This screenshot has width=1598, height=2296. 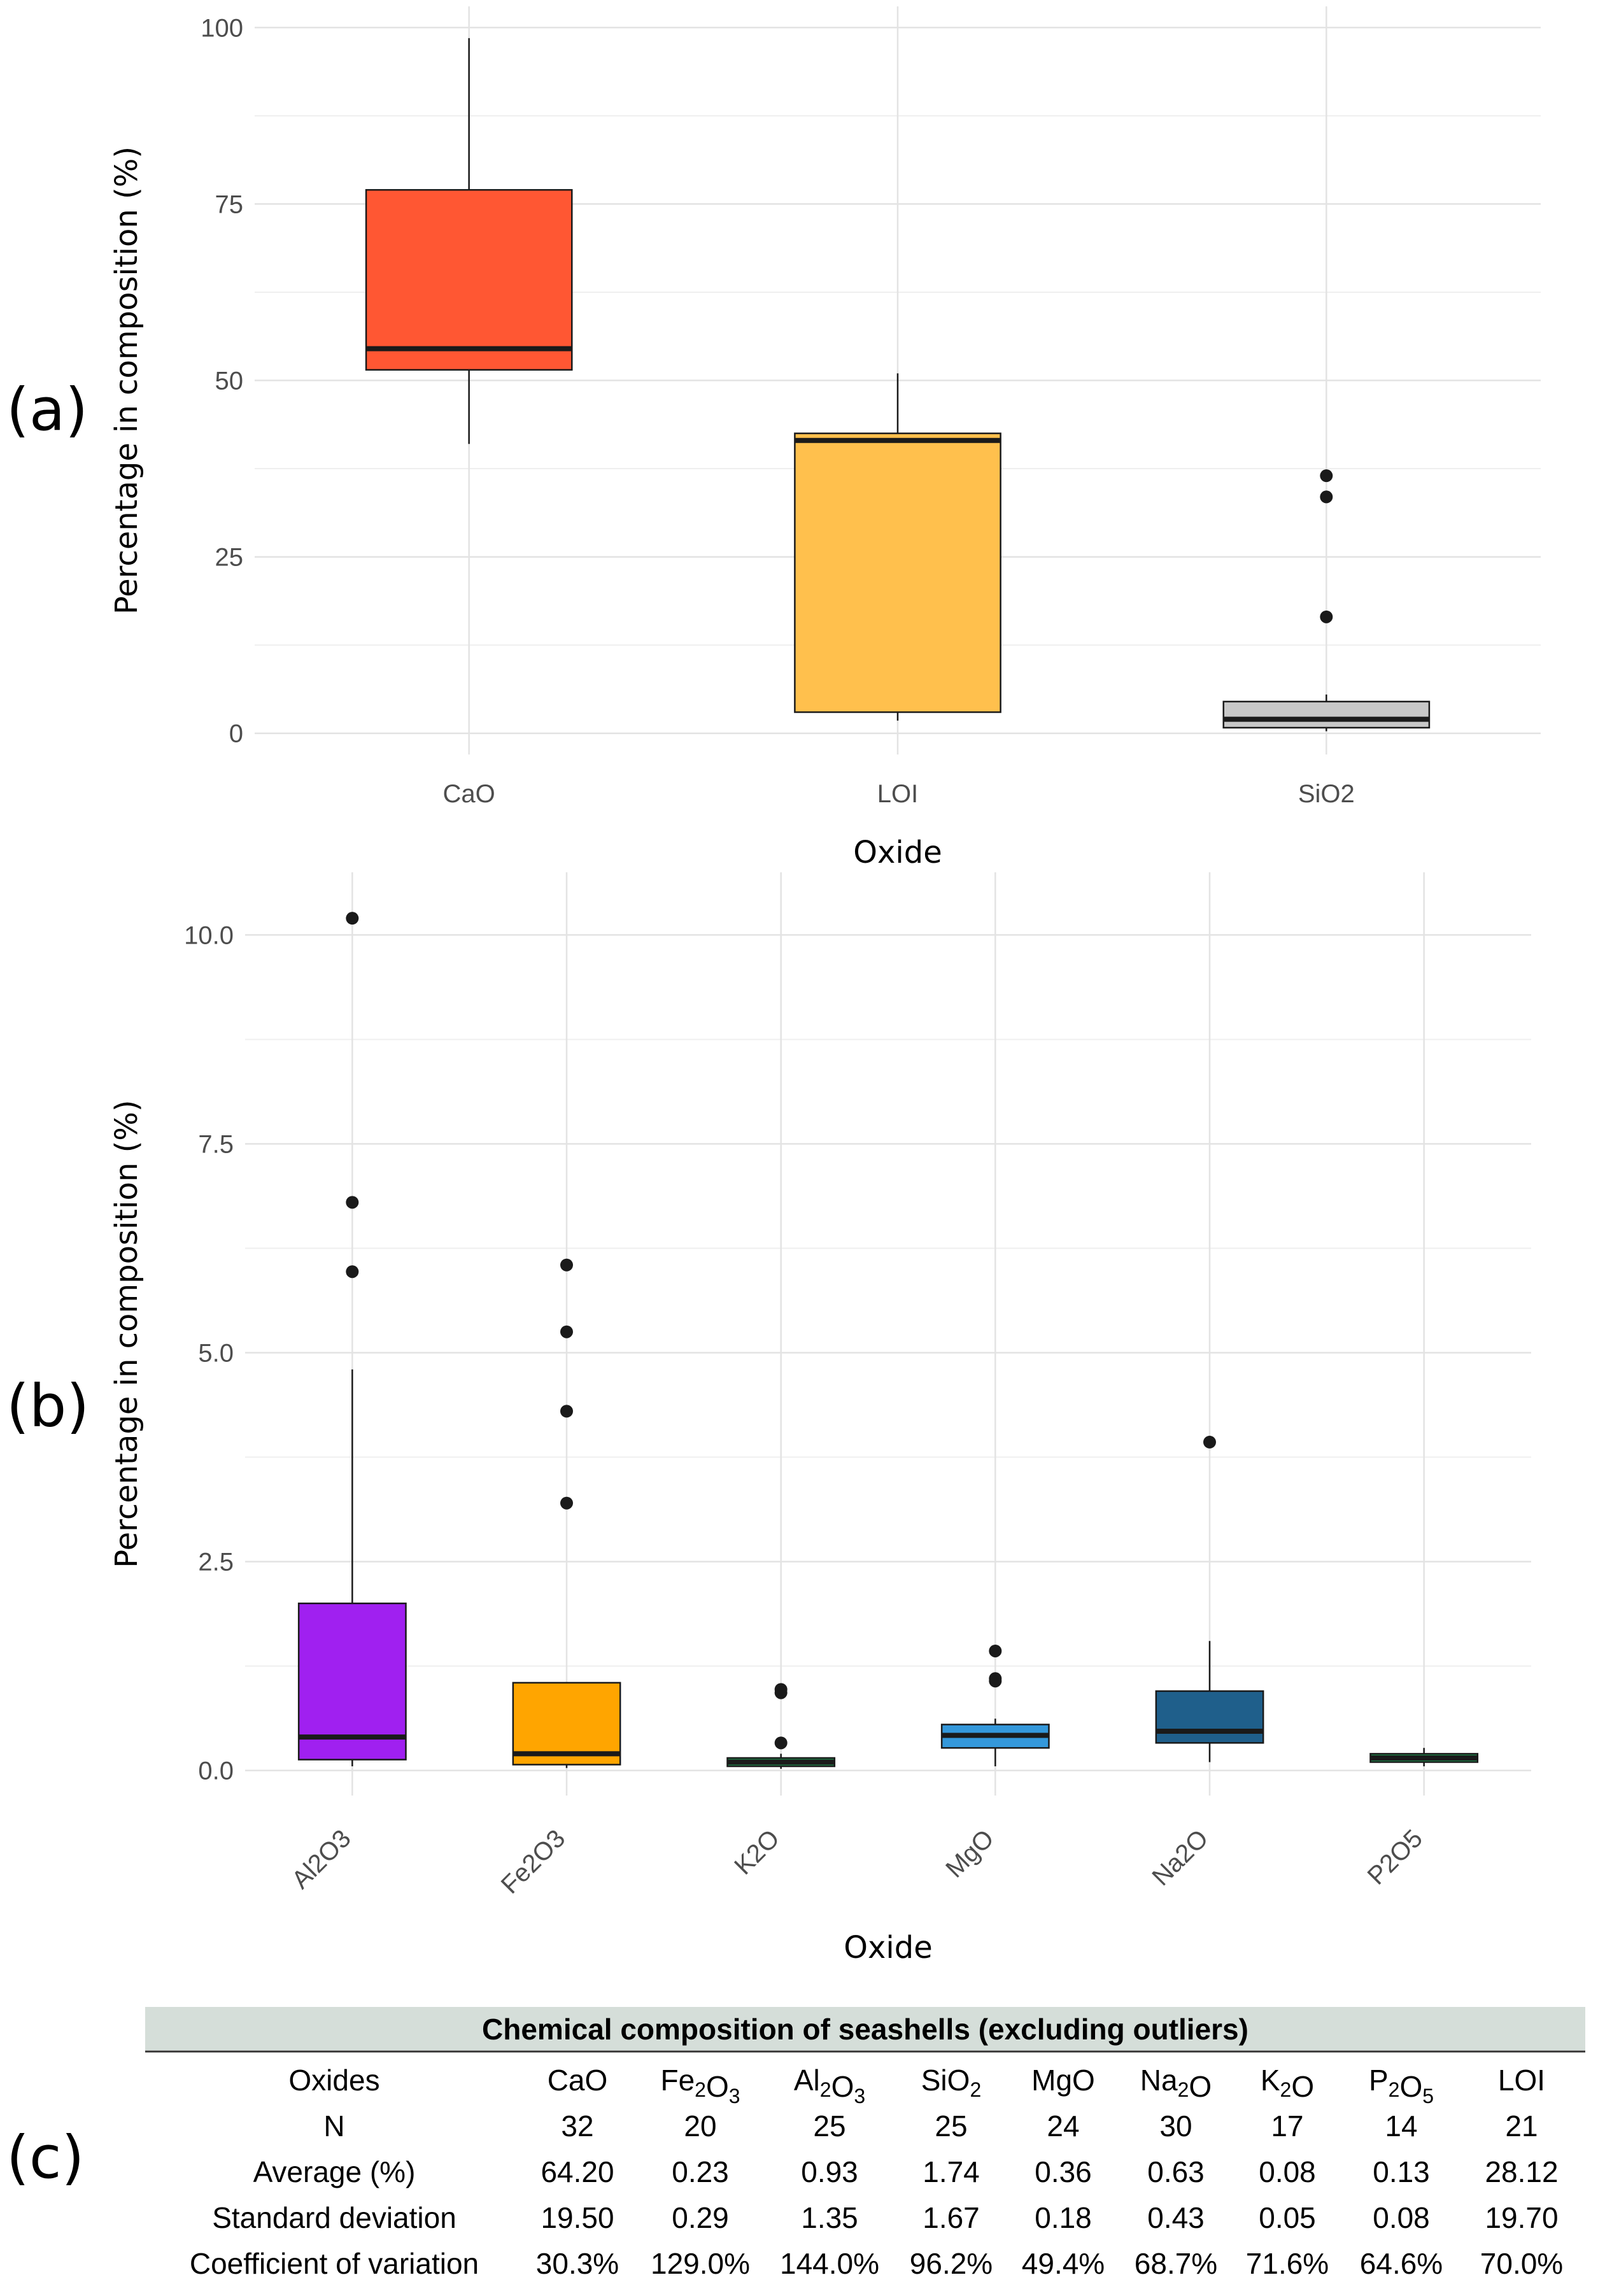 I want to click on y-tick-label: 7.5, so click(x=216, y=1144).